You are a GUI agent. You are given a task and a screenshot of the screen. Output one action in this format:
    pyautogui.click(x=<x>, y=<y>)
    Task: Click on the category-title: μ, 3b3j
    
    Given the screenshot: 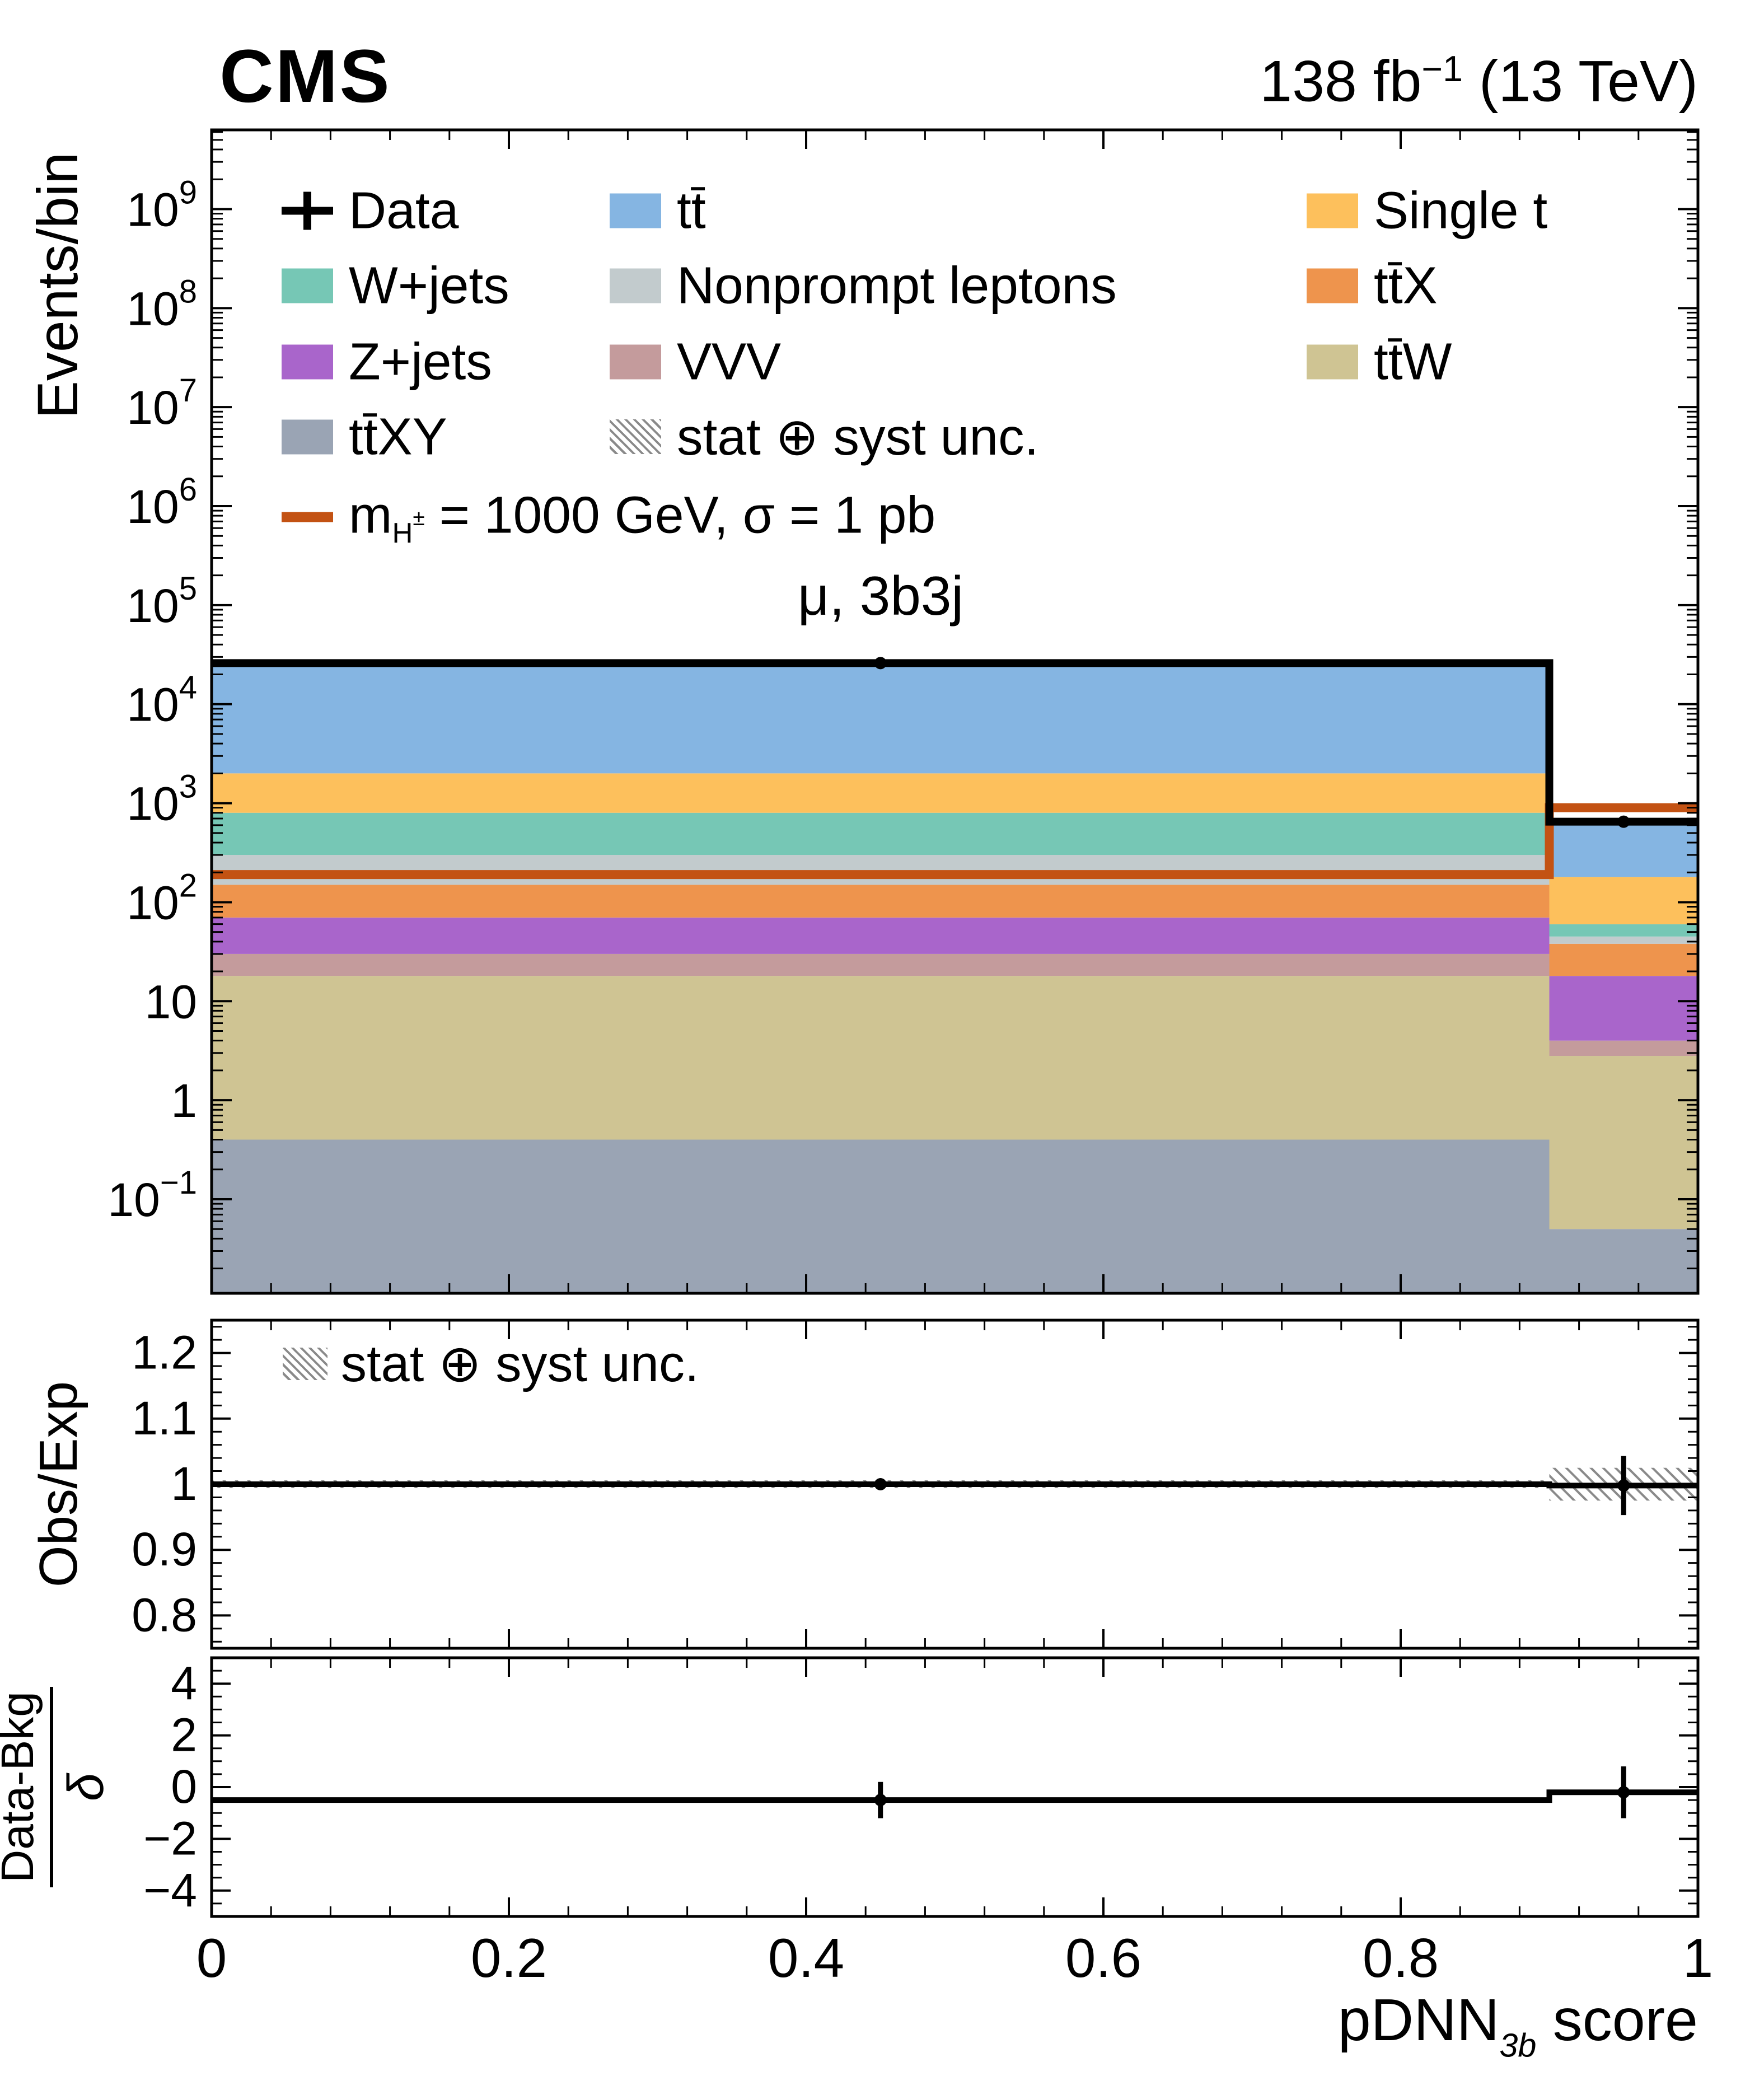 What is the action you would take?
    pyautogui.click(x=881, y=595)
    